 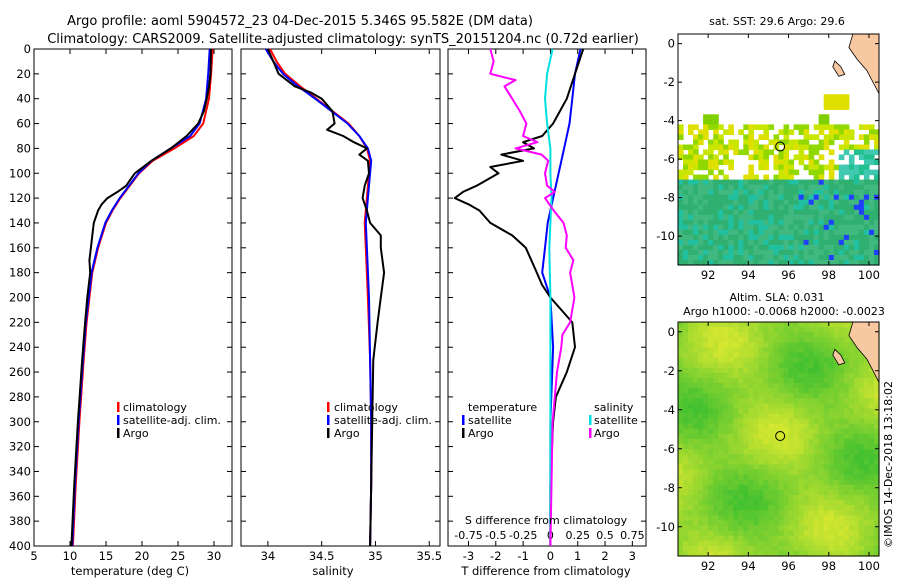 What do you see at coordinates (468, 556) in the screenshot?
I see `x-tick-label: -3` at bounding box center [468, 556].